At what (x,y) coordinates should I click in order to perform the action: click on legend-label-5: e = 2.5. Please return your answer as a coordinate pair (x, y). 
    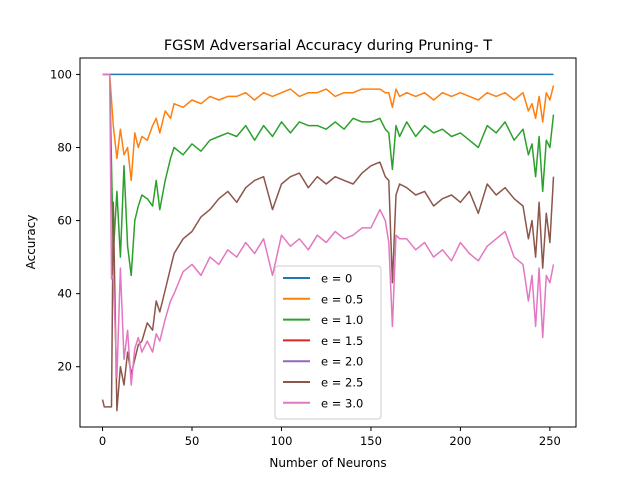
    Looking at the image, I should click on (342, 383).